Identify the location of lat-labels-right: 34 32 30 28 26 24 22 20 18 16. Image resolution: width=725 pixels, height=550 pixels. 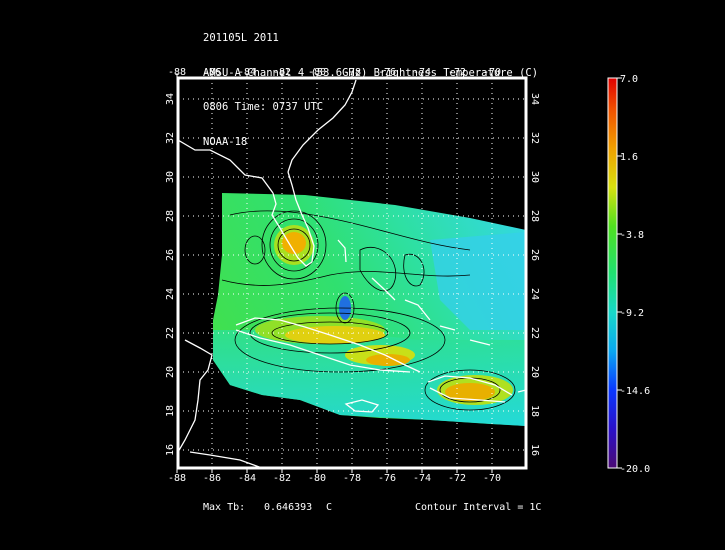
(534, 274).